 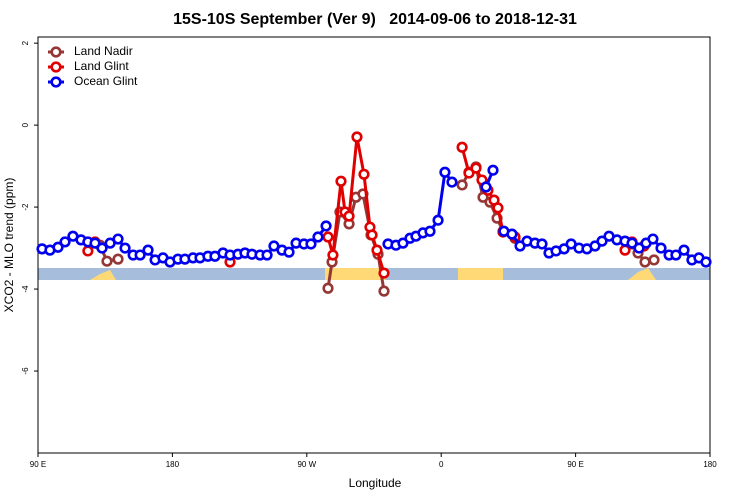 What do you see at coordinates (101, 66) in the screenshot?
I see `legend-label: Land Glint` at bounding box center [101, 66].